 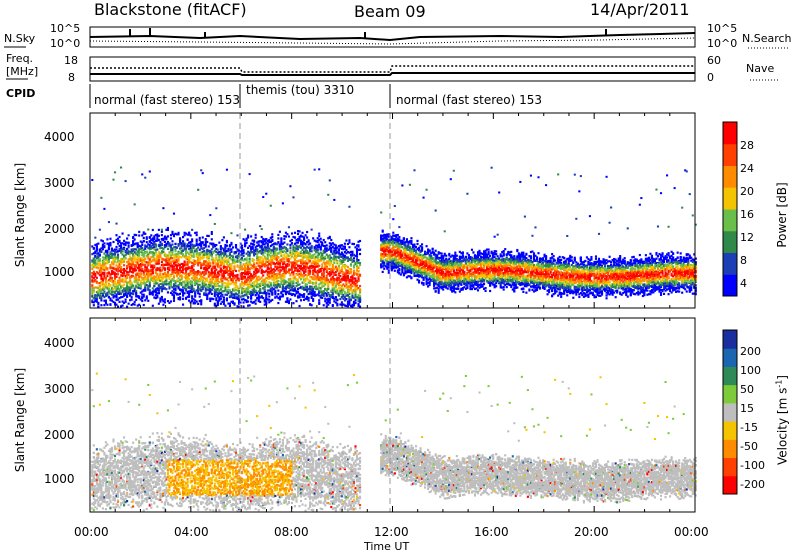 I want to click on vel-tick-m50: -50, so click(x=749, y=446).